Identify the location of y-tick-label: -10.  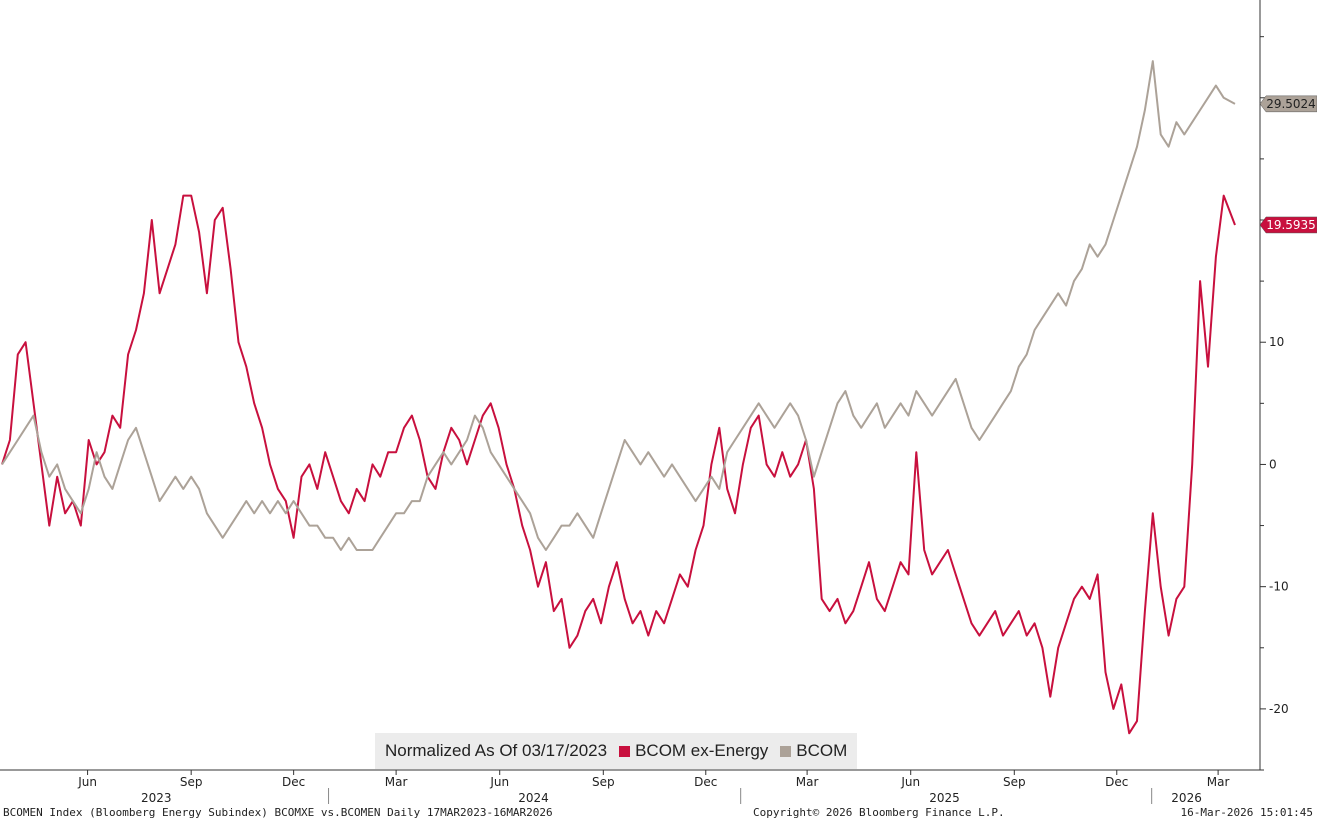
(1279, 587).